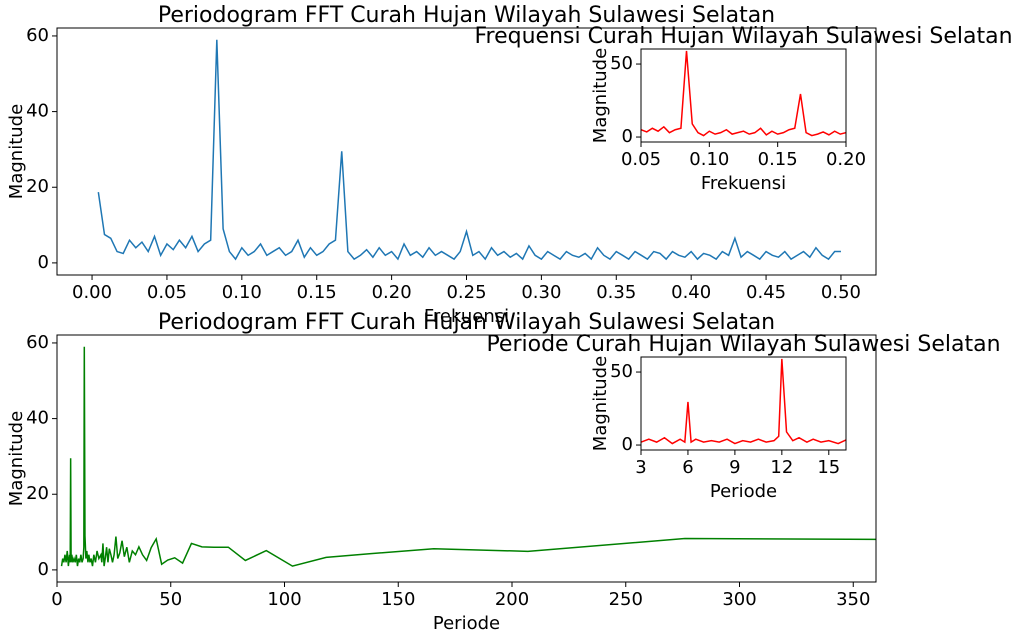 This screenshot has height=633, width=1011. What do you see at coordinates (691, 292) in the screenshot?
I see `x-tick-label: 0.40` at bounding box center [691, 292].